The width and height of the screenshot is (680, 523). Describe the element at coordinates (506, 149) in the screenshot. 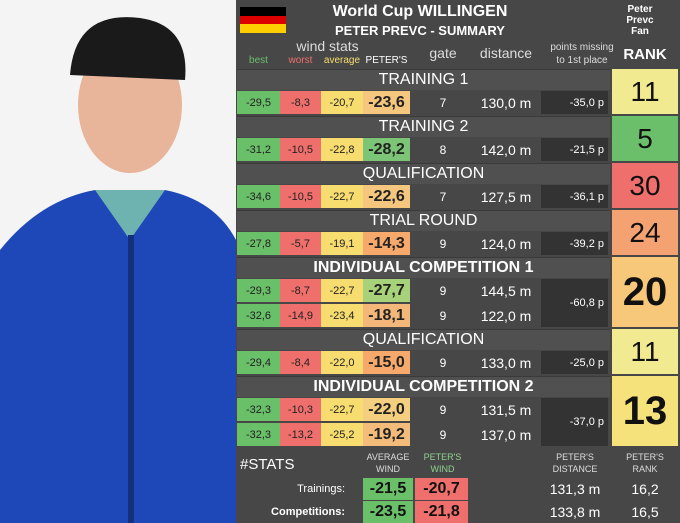

I see `distance-cell: 142,0 m` at that location.